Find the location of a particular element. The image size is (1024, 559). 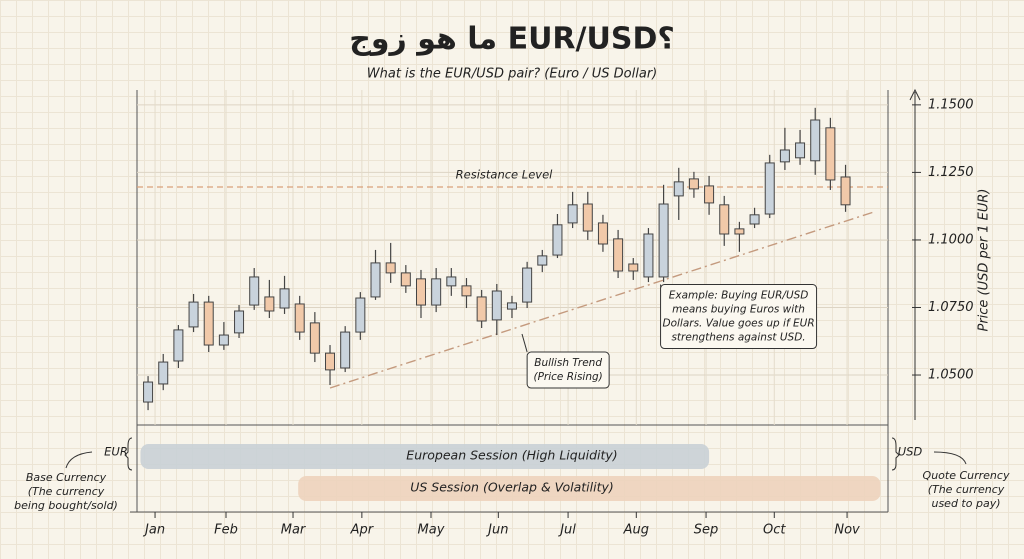

annotation-text: Example: Buying EUR/USD is located at coordinates (739, 296).